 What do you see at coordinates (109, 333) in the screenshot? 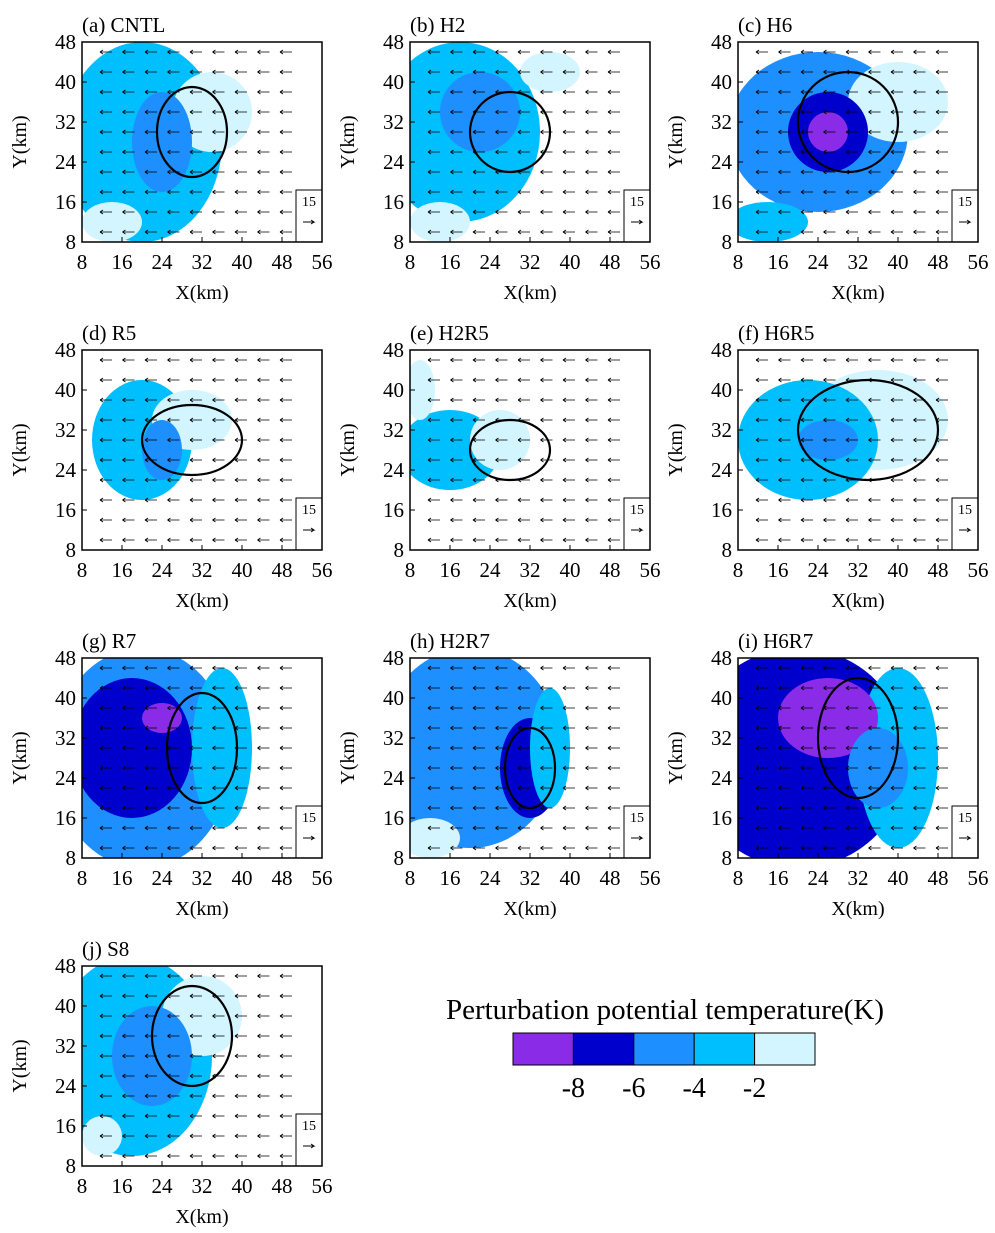
I see `panel-title: (d) R5` at bounding box center [109, 333].